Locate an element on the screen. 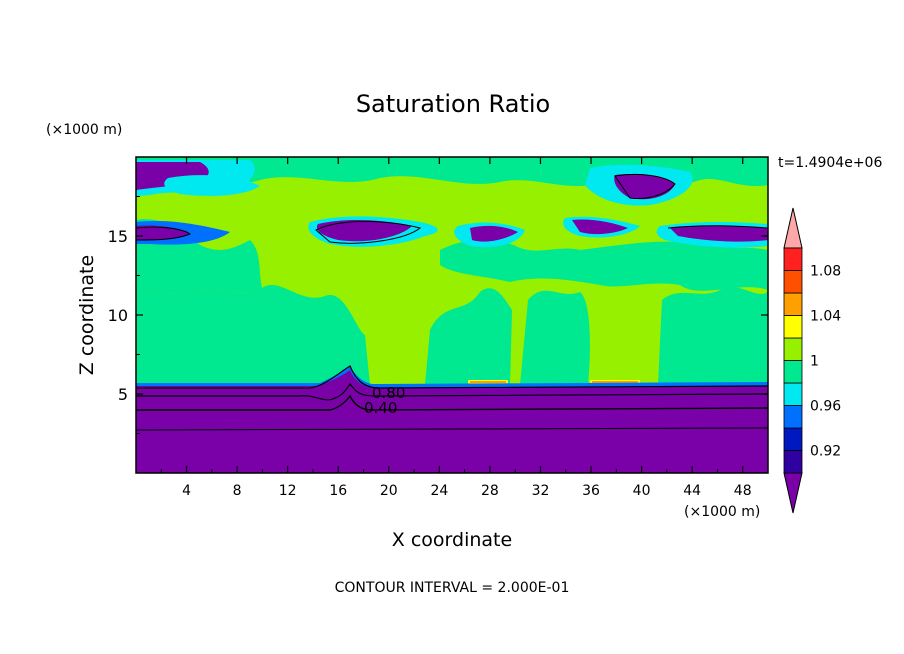  chart-title: Saturation Ratio is located at coordinates (453, 104).